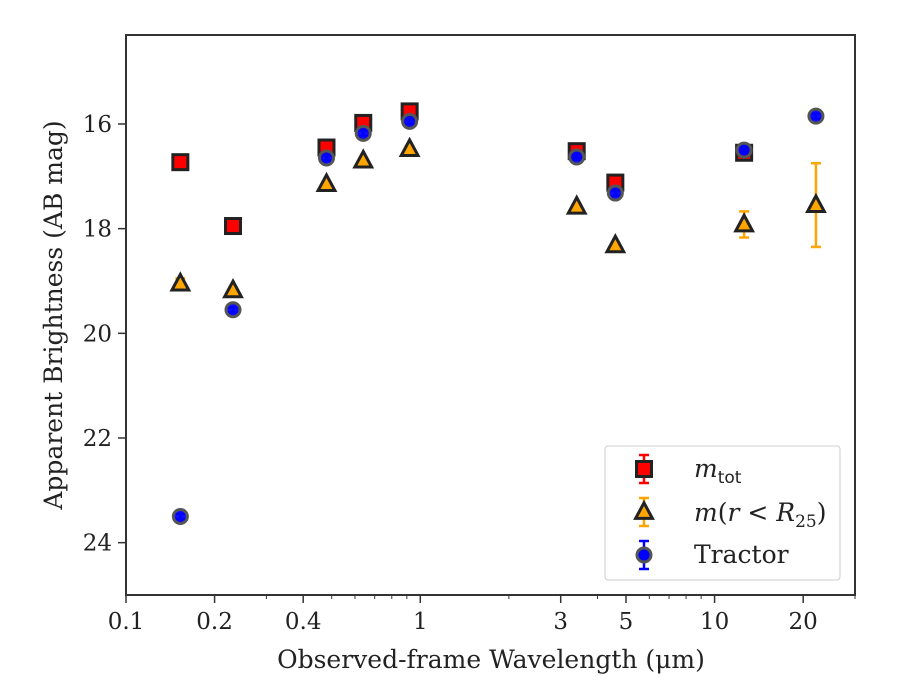  I want to click on y-tick-label-2: 20, so click(97, 334).